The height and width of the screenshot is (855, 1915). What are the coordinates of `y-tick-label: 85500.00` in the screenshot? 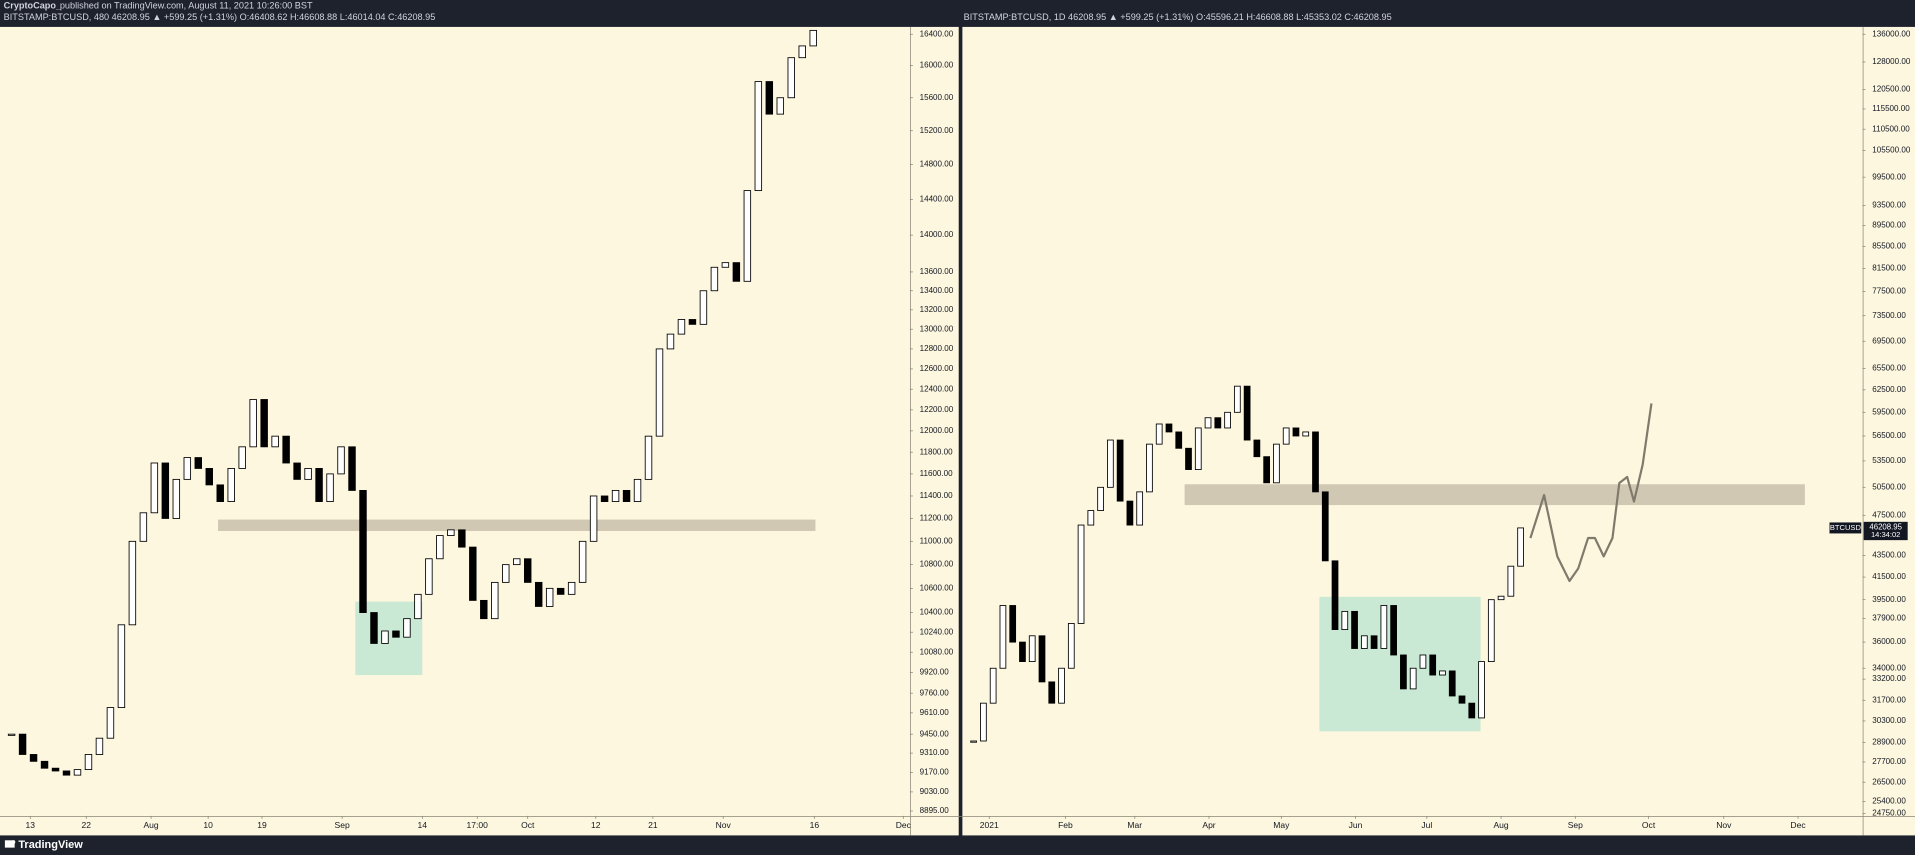 It's located at (1889, 246).